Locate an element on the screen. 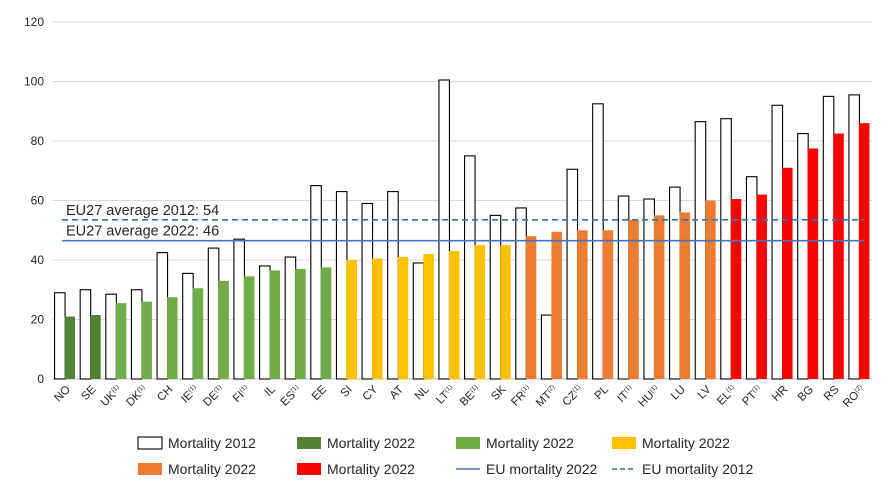 This screenshot has height=494, width=887. x-tick-text: SI is located at coordinates (347, 392).